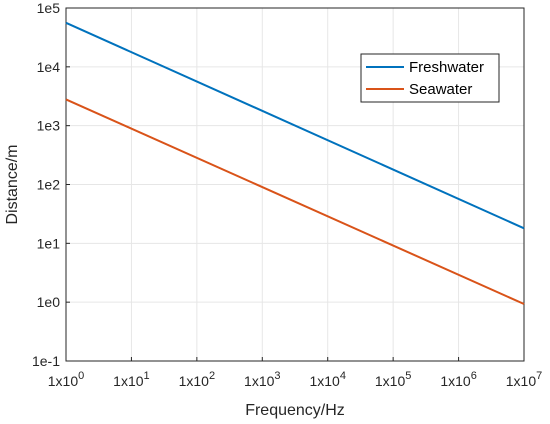  Describe the element at coordinates (49, 126) in the screenshot. I see `y-tick-label: 1e3` at that location.